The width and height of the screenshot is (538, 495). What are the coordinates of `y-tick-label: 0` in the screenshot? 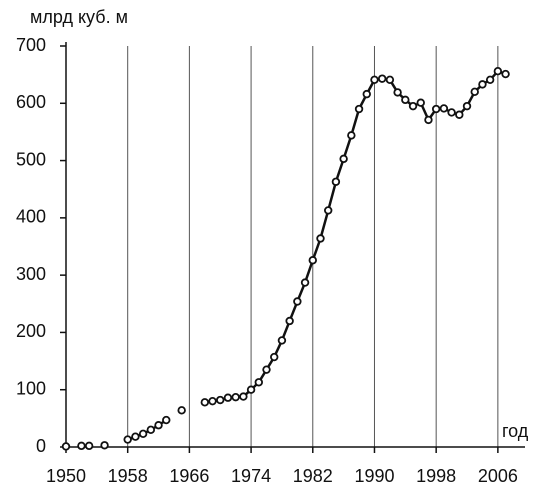 It's located at (41, 446).